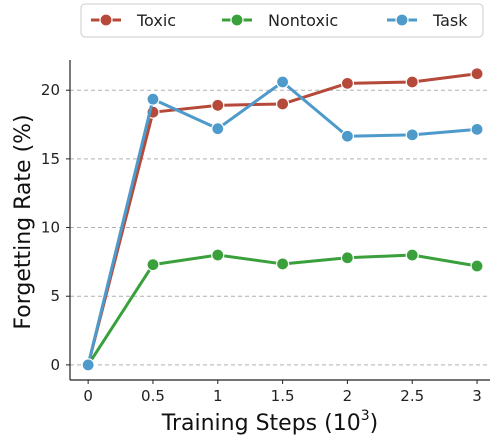 Image resolution: width=491 pixels, height=436 pixels. What do you see at coordinates (153, 396) in the screenshot?
I see `x-tick-label-1: 0.5` at bounding box center [153, 396].